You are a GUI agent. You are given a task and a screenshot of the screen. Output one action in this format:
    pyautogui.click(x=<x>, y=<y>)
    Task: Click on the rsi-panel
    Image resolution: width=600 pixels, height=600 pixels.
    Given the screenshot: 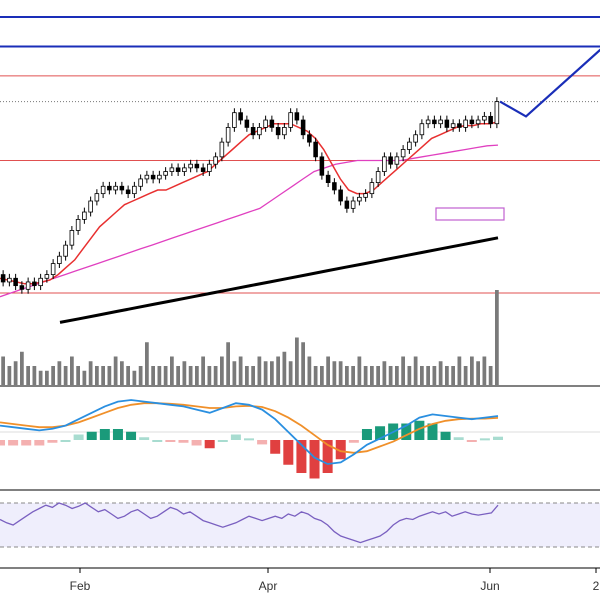 What is the action you would take?
    pyautogui.click(x=300, y=525)
    